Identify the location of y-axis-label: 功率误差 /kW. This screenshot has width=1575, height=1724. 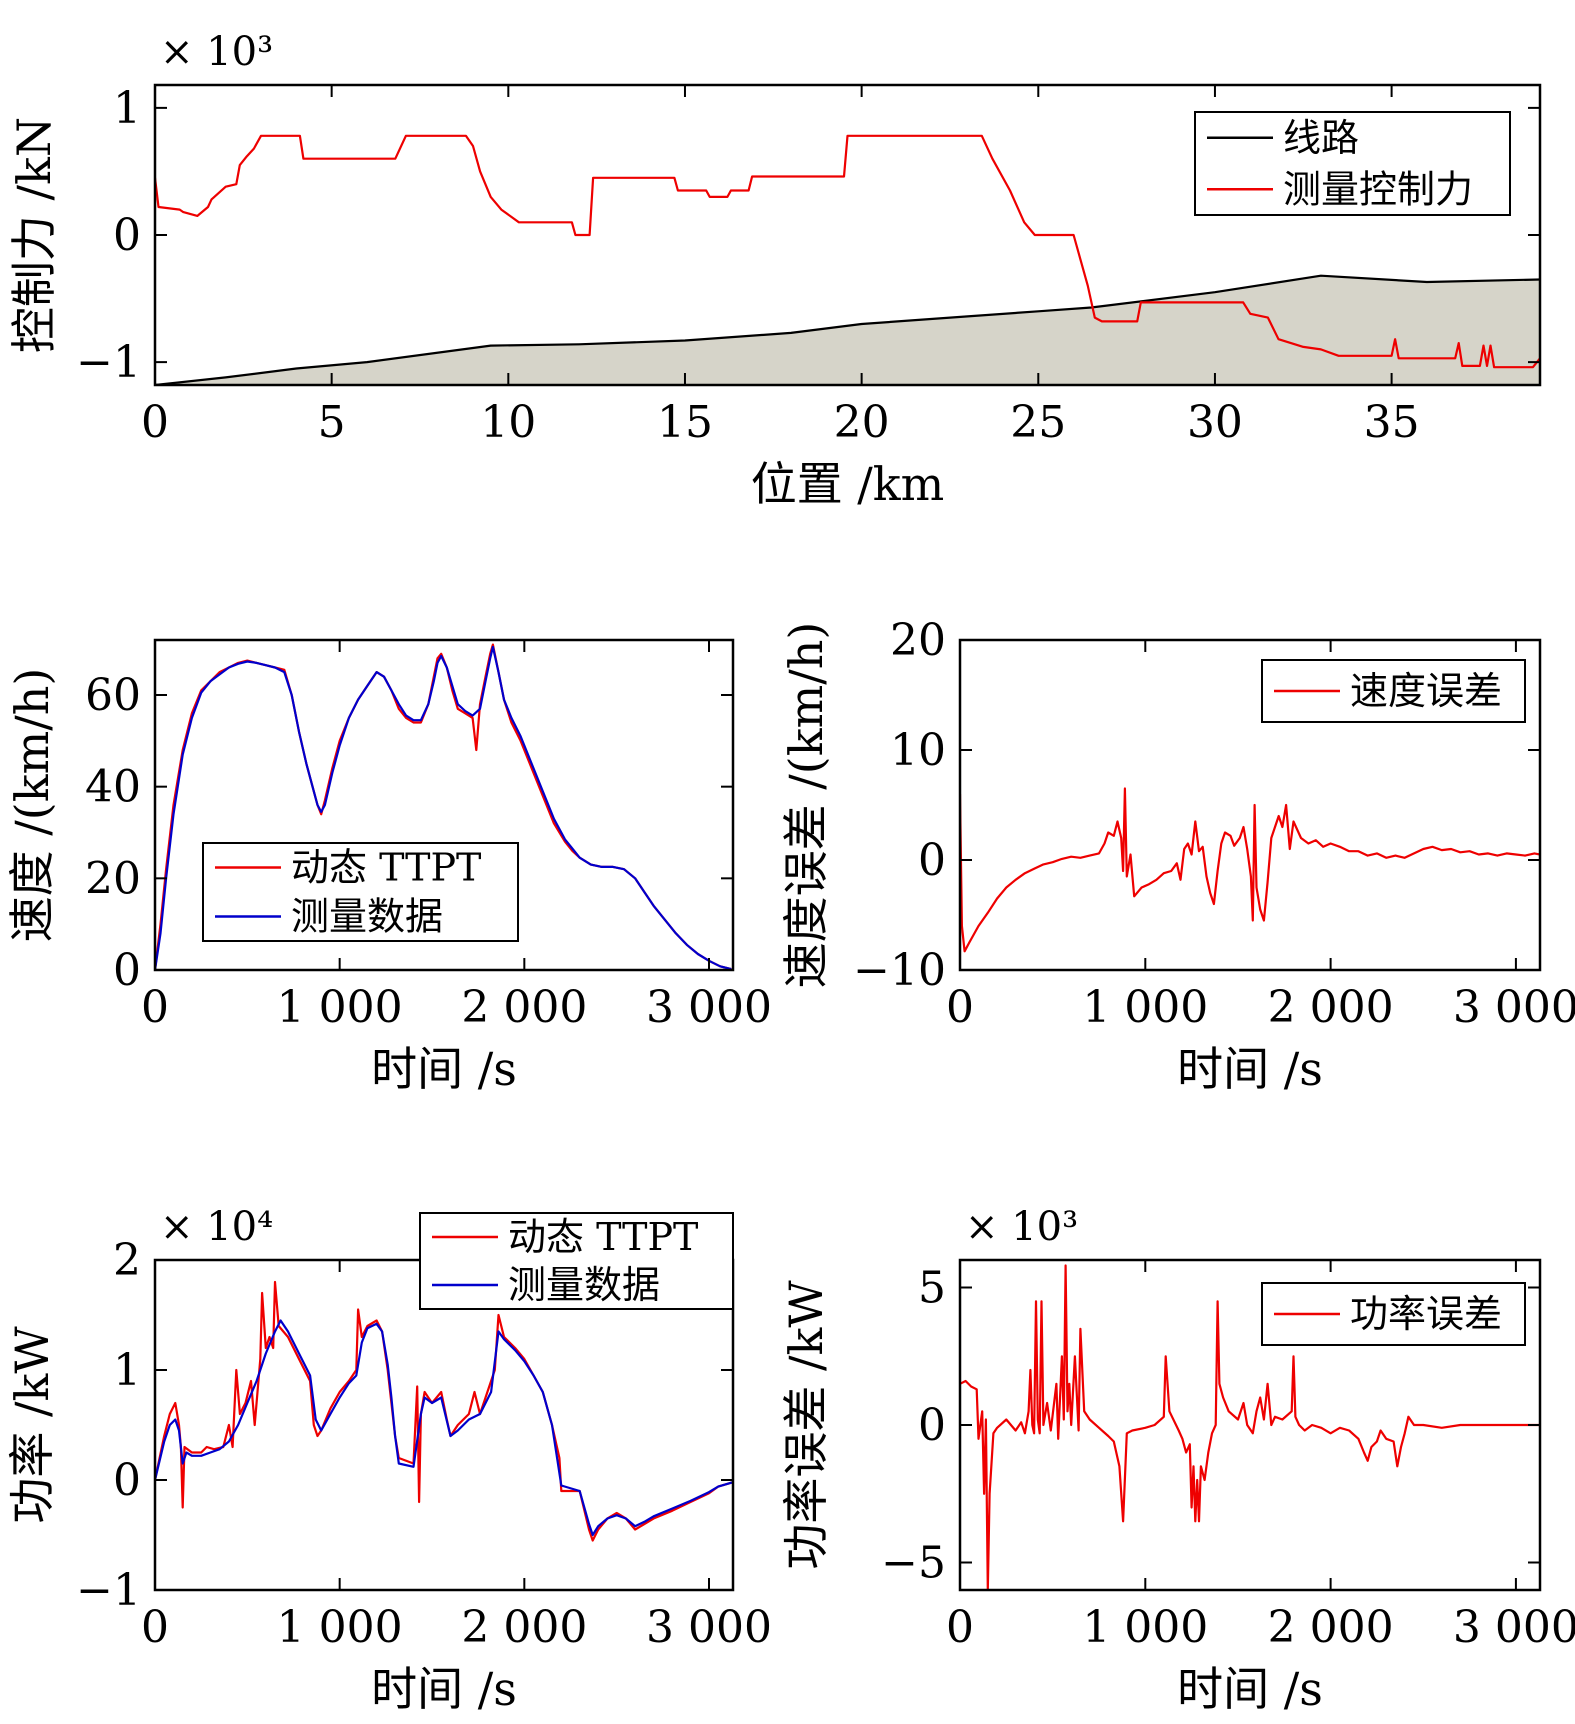
(806, 1425).